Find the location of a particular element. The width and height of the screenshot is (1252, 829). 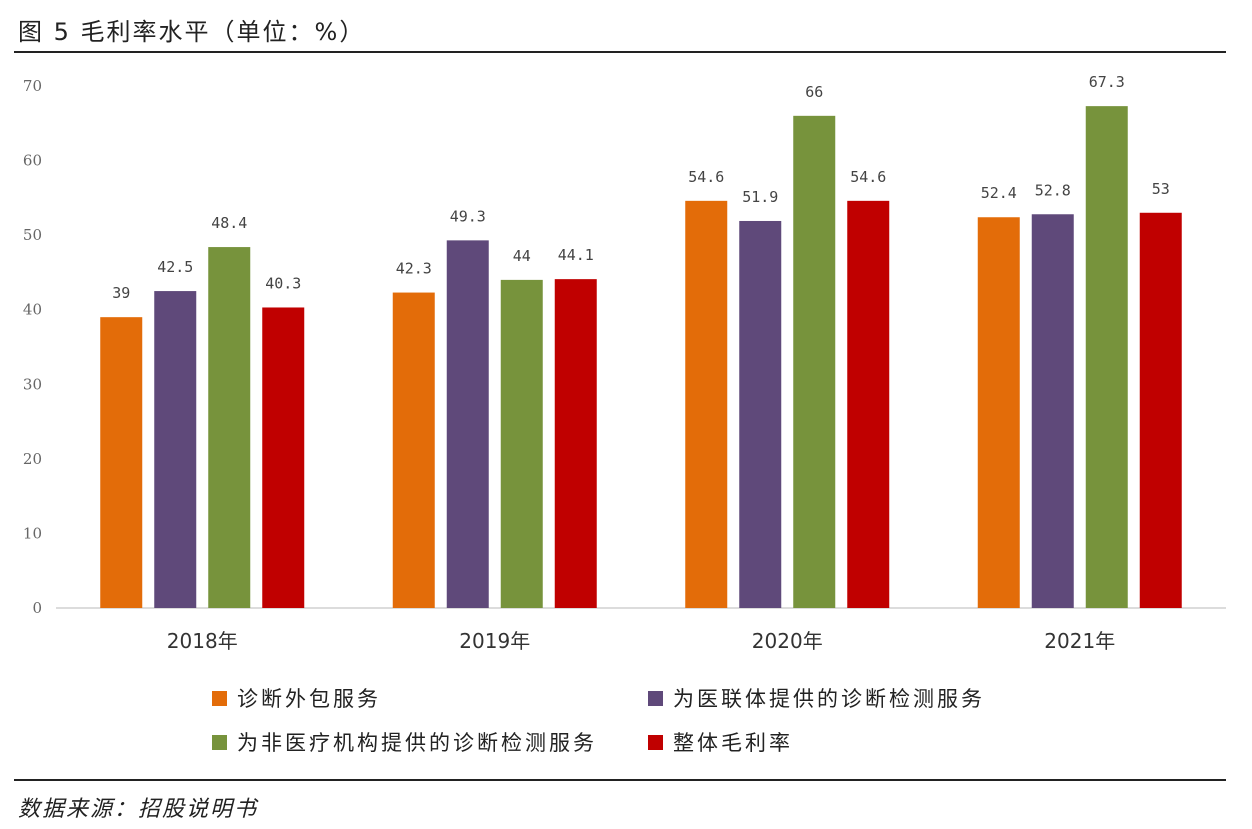

figure-title: 图 5 毛利率水平（单位：%） is located at coordinates (192, 32).